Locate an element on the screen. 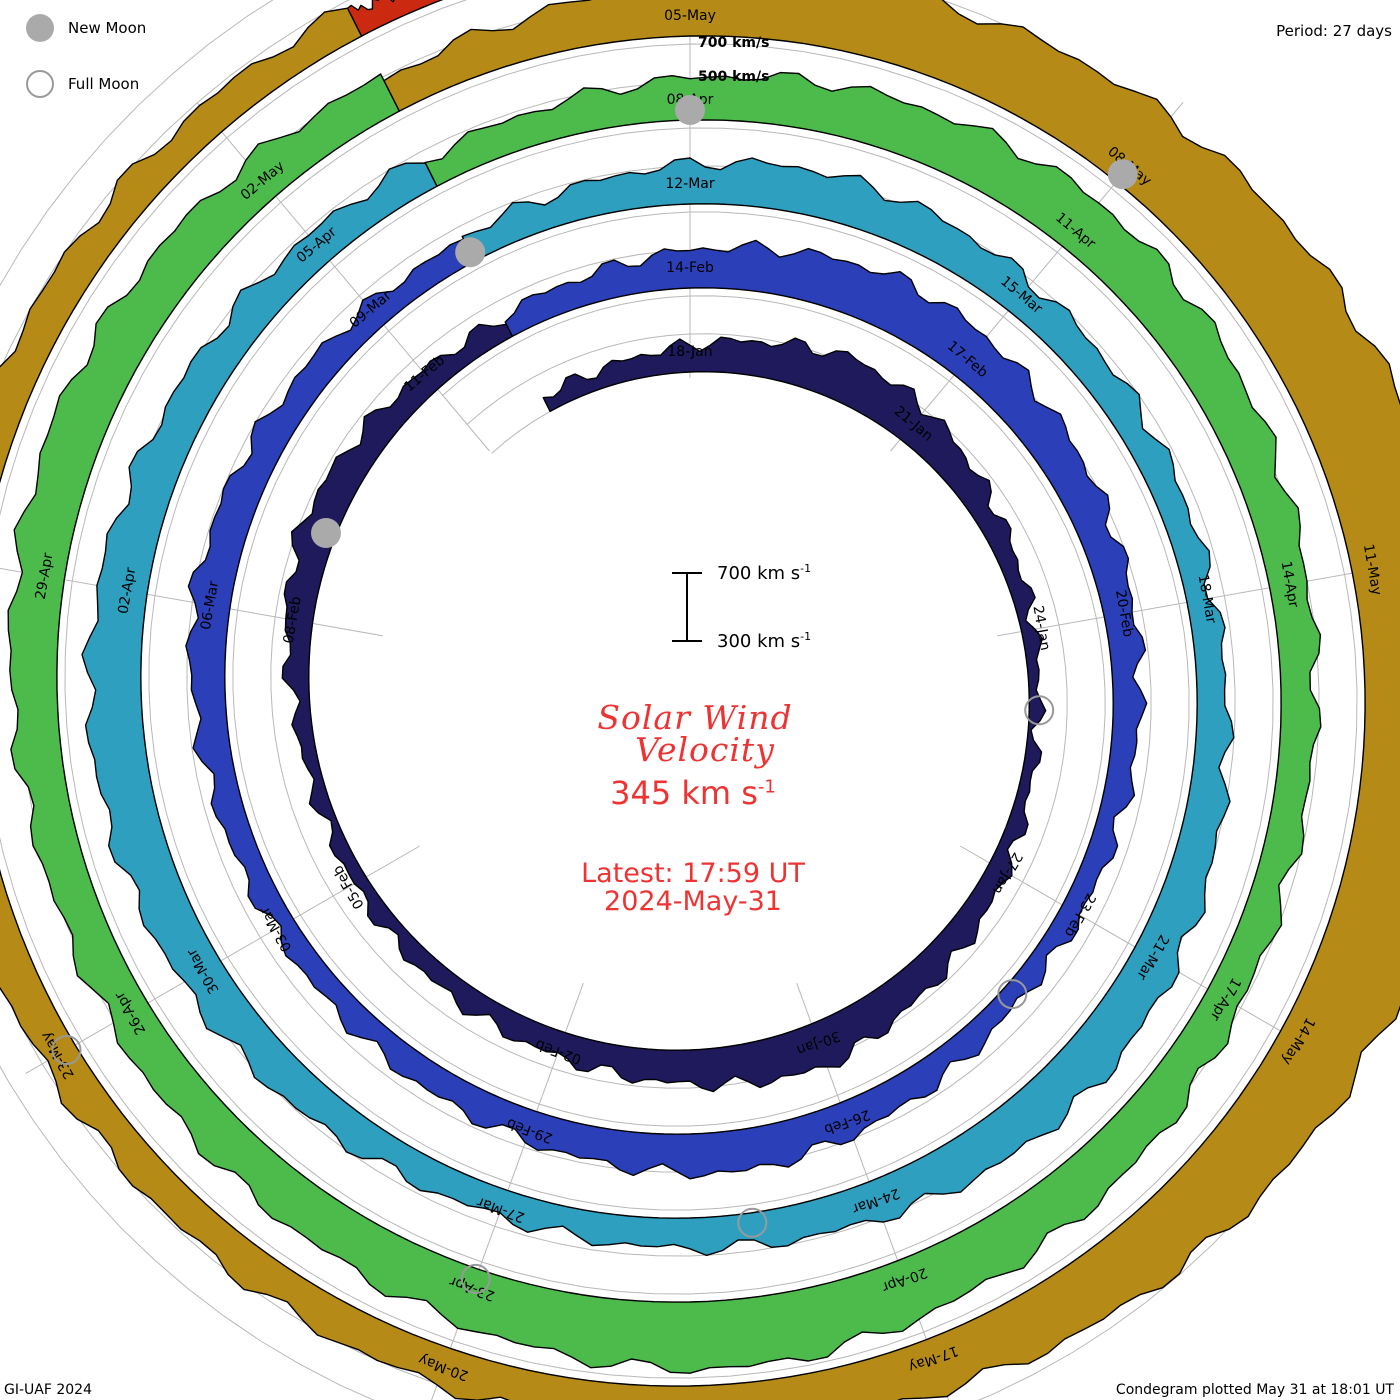 The height and width of the screenshot is (1400, 1400). date-label: 12-Mar is located at coordinates (690, 184).